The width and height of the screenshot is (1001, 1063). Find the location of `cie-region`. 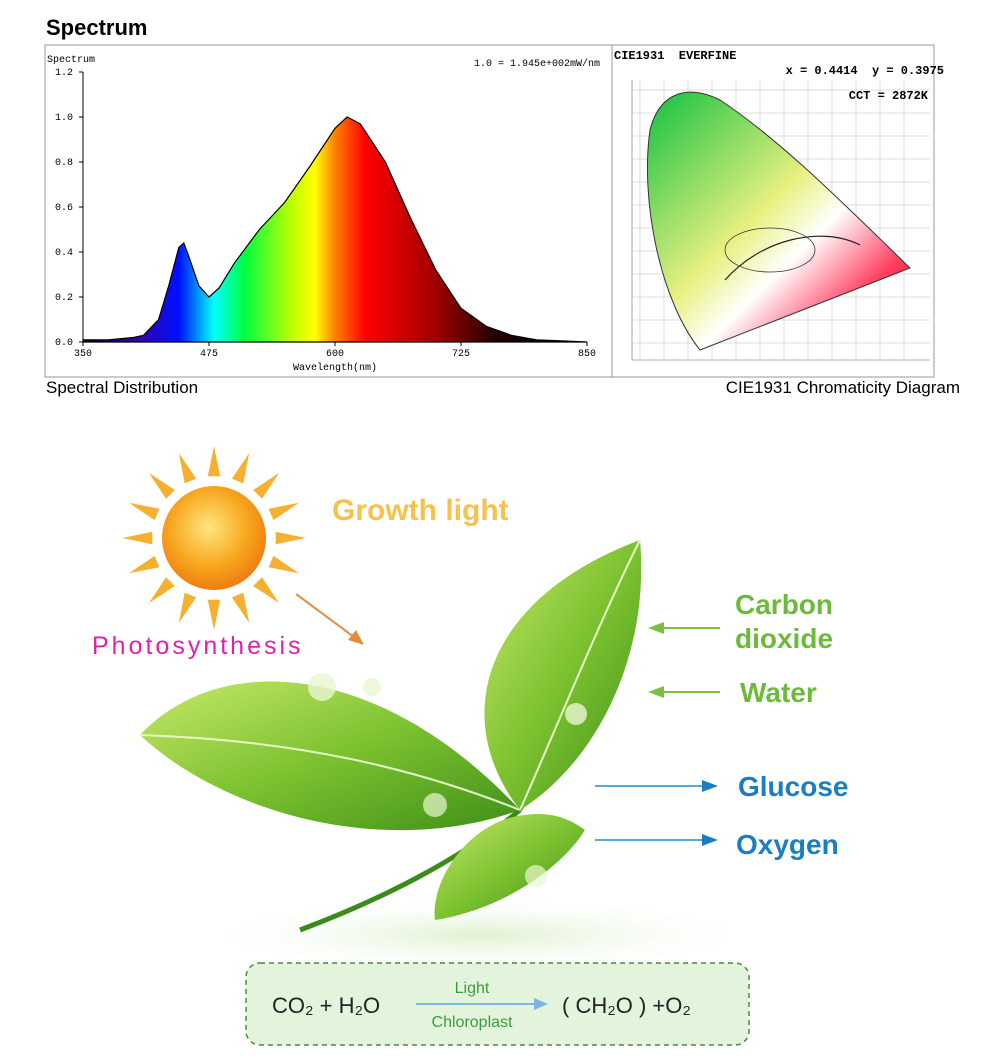

cie-region is located at coordinates (770, 250).